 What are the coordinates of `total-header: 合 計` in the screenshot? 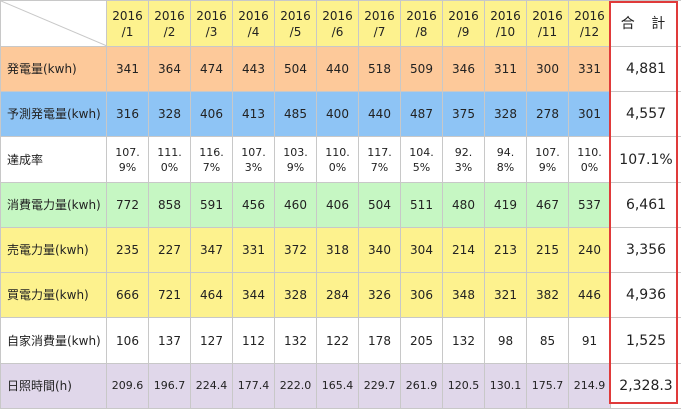 It's located at (646, 24).